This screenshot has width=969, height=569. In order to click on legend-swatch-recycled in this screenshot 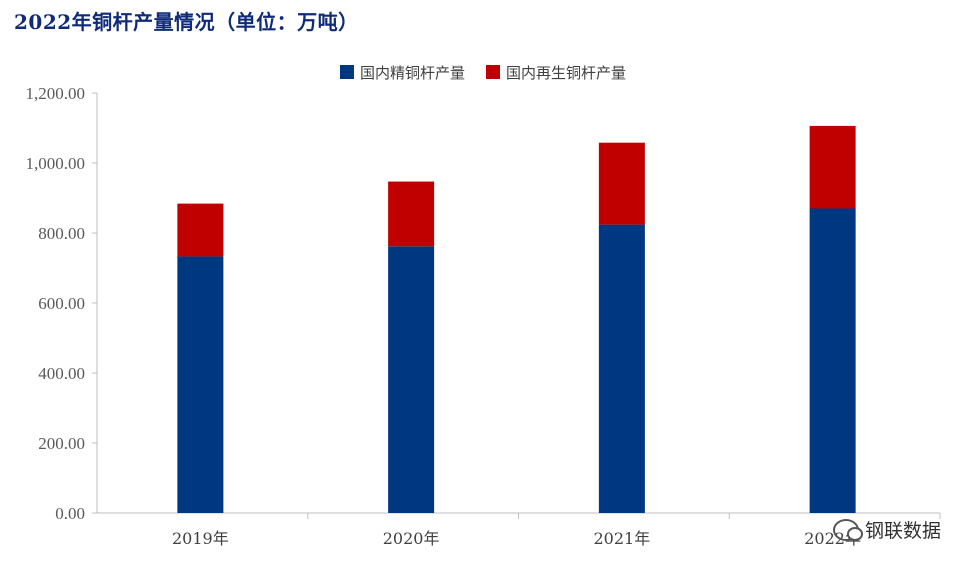, I will do `click(493, 72)`.